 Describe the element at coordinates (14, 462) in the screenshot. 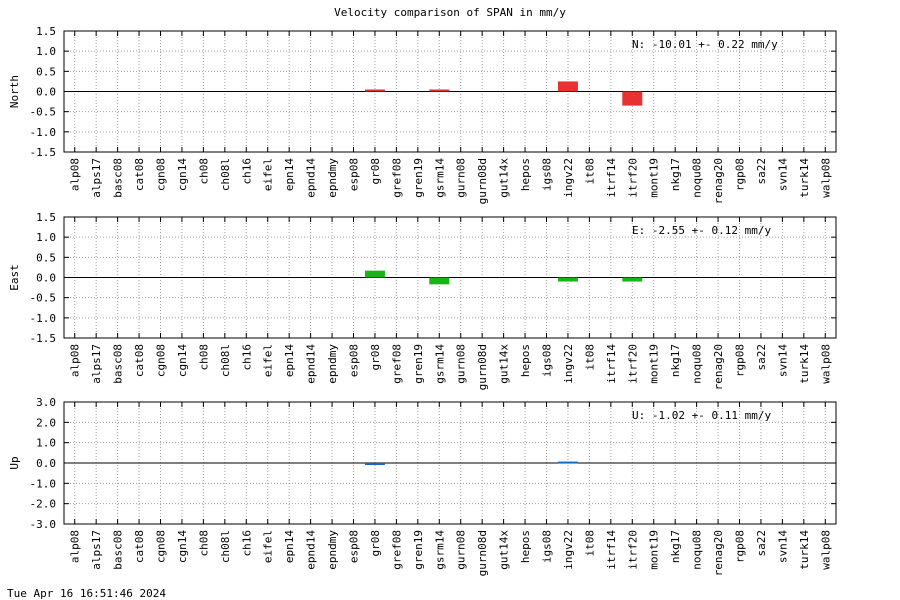

I see `y-axis-label: Up` at that location.